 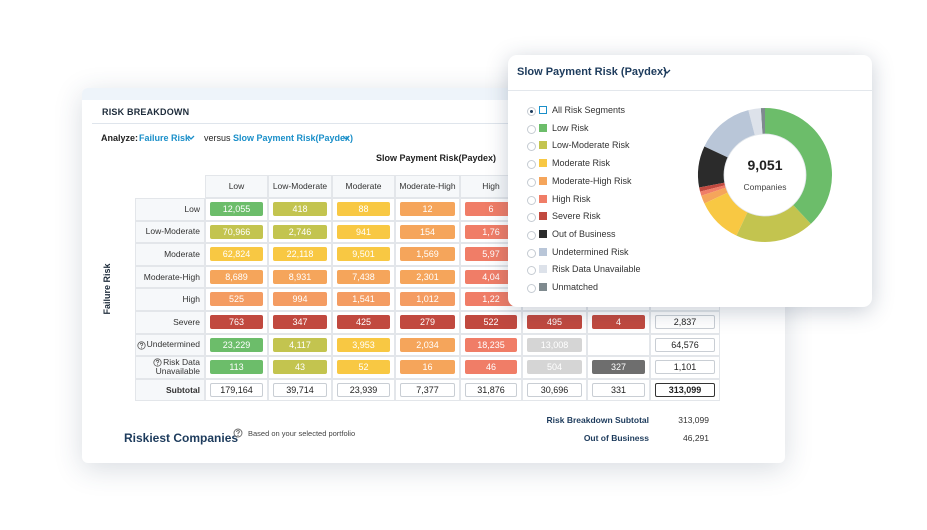 I want to click on subtotal-value: 7,377, so click(x=427, y=389).